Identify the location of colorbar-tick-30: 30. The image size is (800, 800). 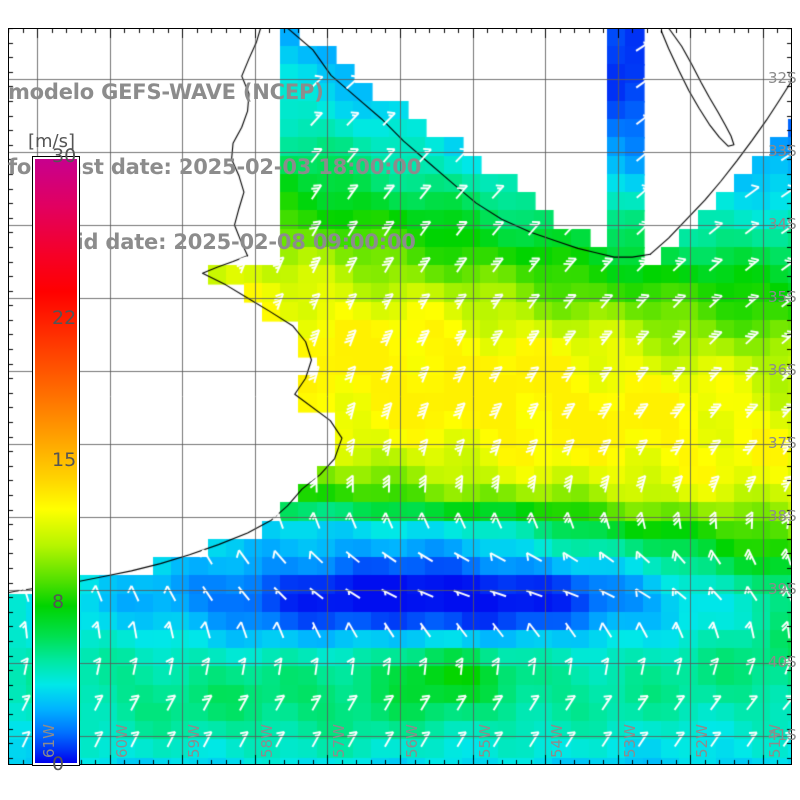
(64, 156).